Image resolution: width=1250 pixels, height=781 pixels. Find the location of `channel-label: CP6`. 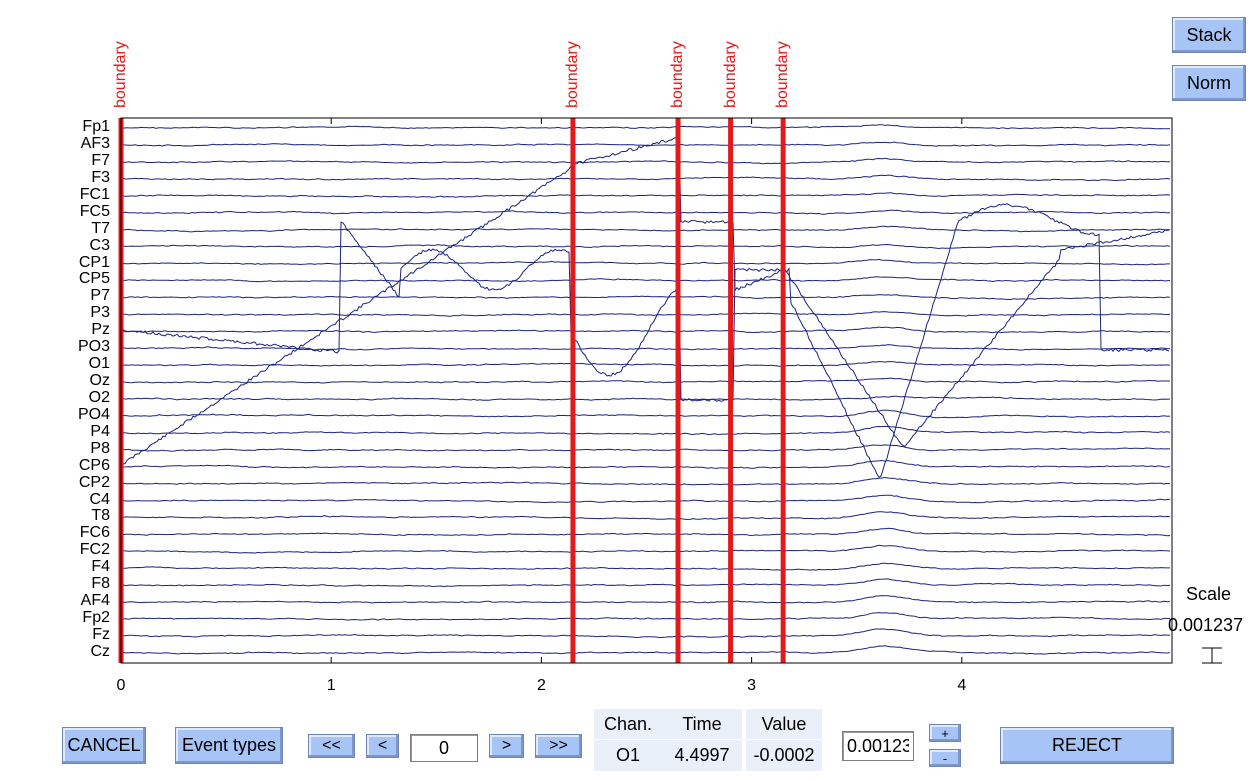

channel-label: CP6 is located at coordinates (94, 465).